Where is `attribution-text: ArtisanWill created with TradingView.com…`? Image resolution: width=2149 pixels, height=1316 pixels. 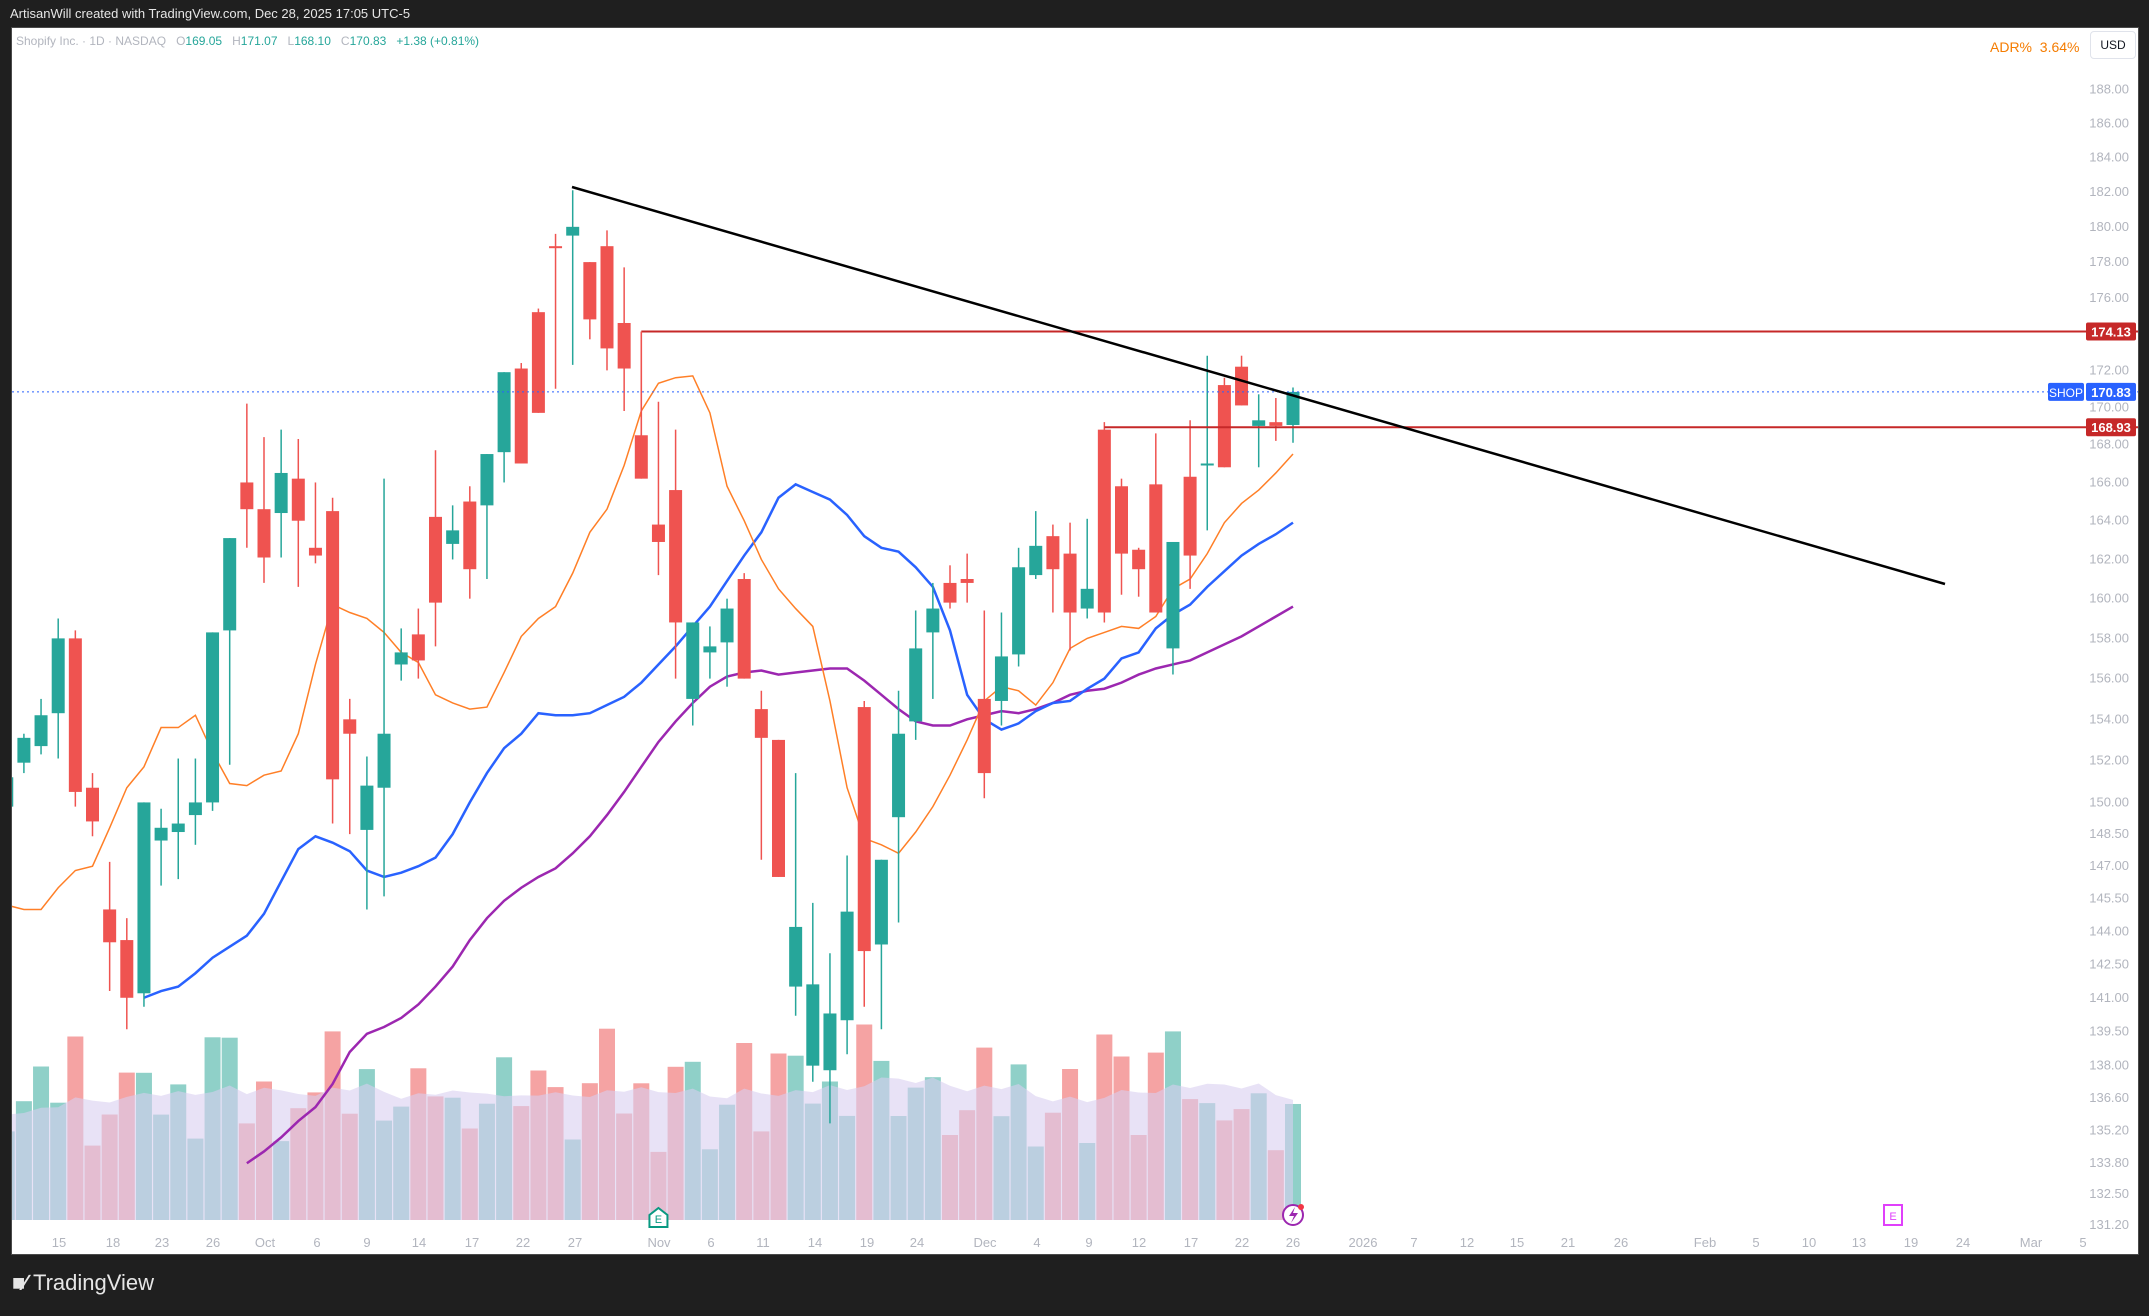 attribution-text: ArtisanWill created with TradingView.com… is located at coordinates (210, 13).